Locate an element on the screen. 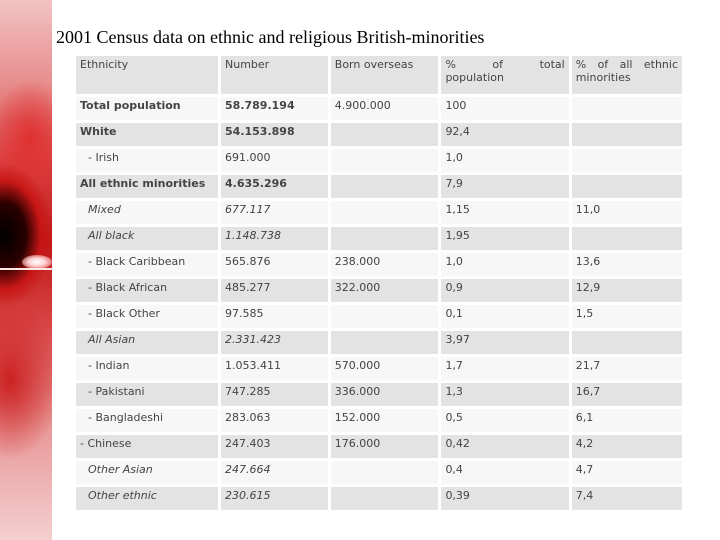 This screenshot has width=720, height=540. header-pct-minorities-line2: minorities is located at coordinates (603, 77).